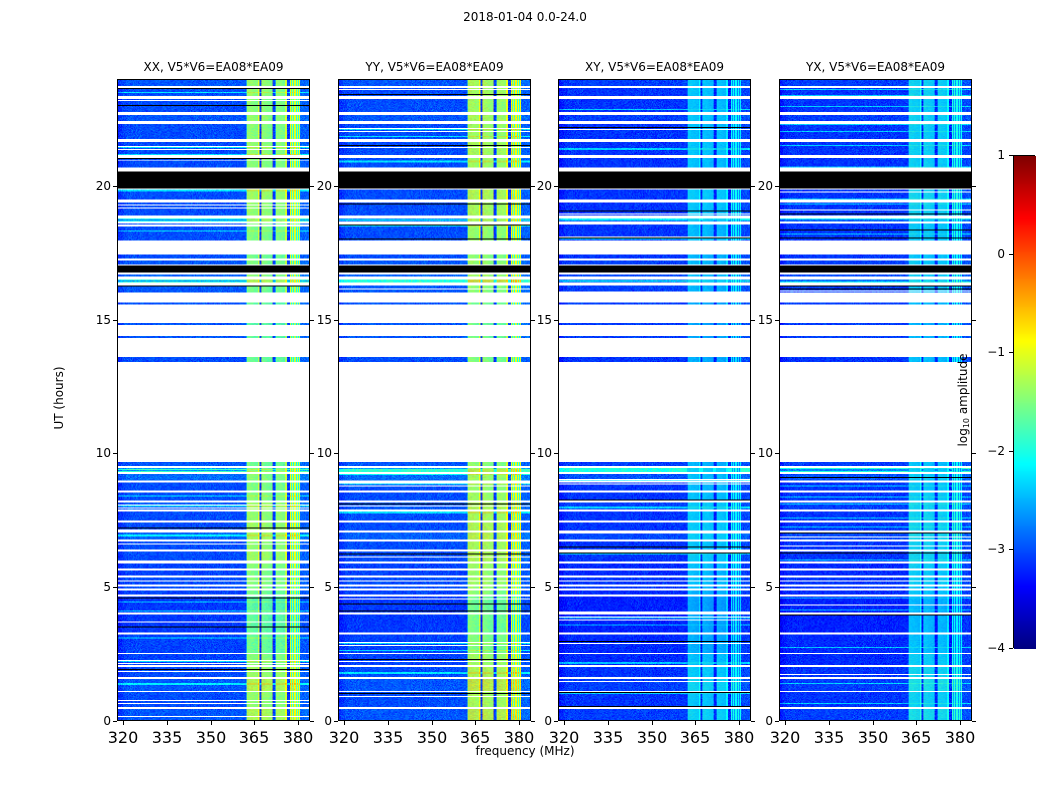 The height and width of the screenshot is (800, 1050). I want to click on panel-title-xx: XX, V5*V6=EA08*EA09, so click(213, 67).